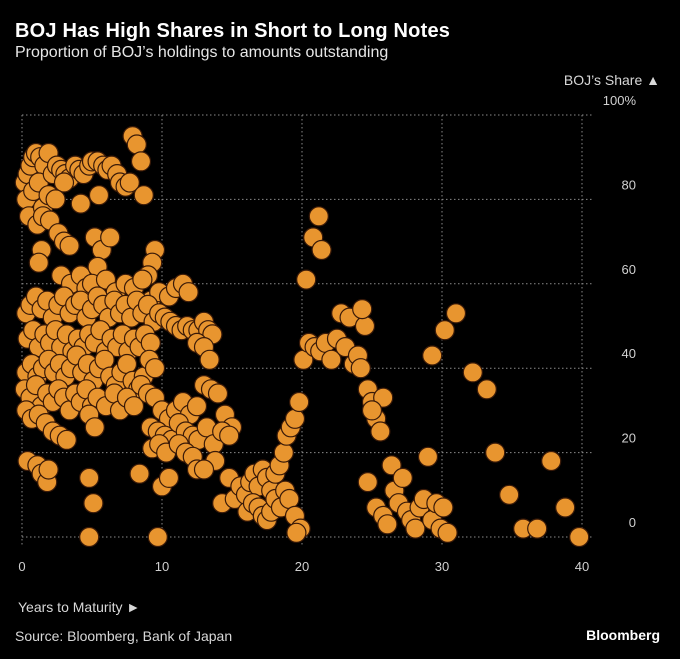  Describe the element at coordinates (620, 100) in the screenshot. I see `y-tick-label: 100%` at that location.